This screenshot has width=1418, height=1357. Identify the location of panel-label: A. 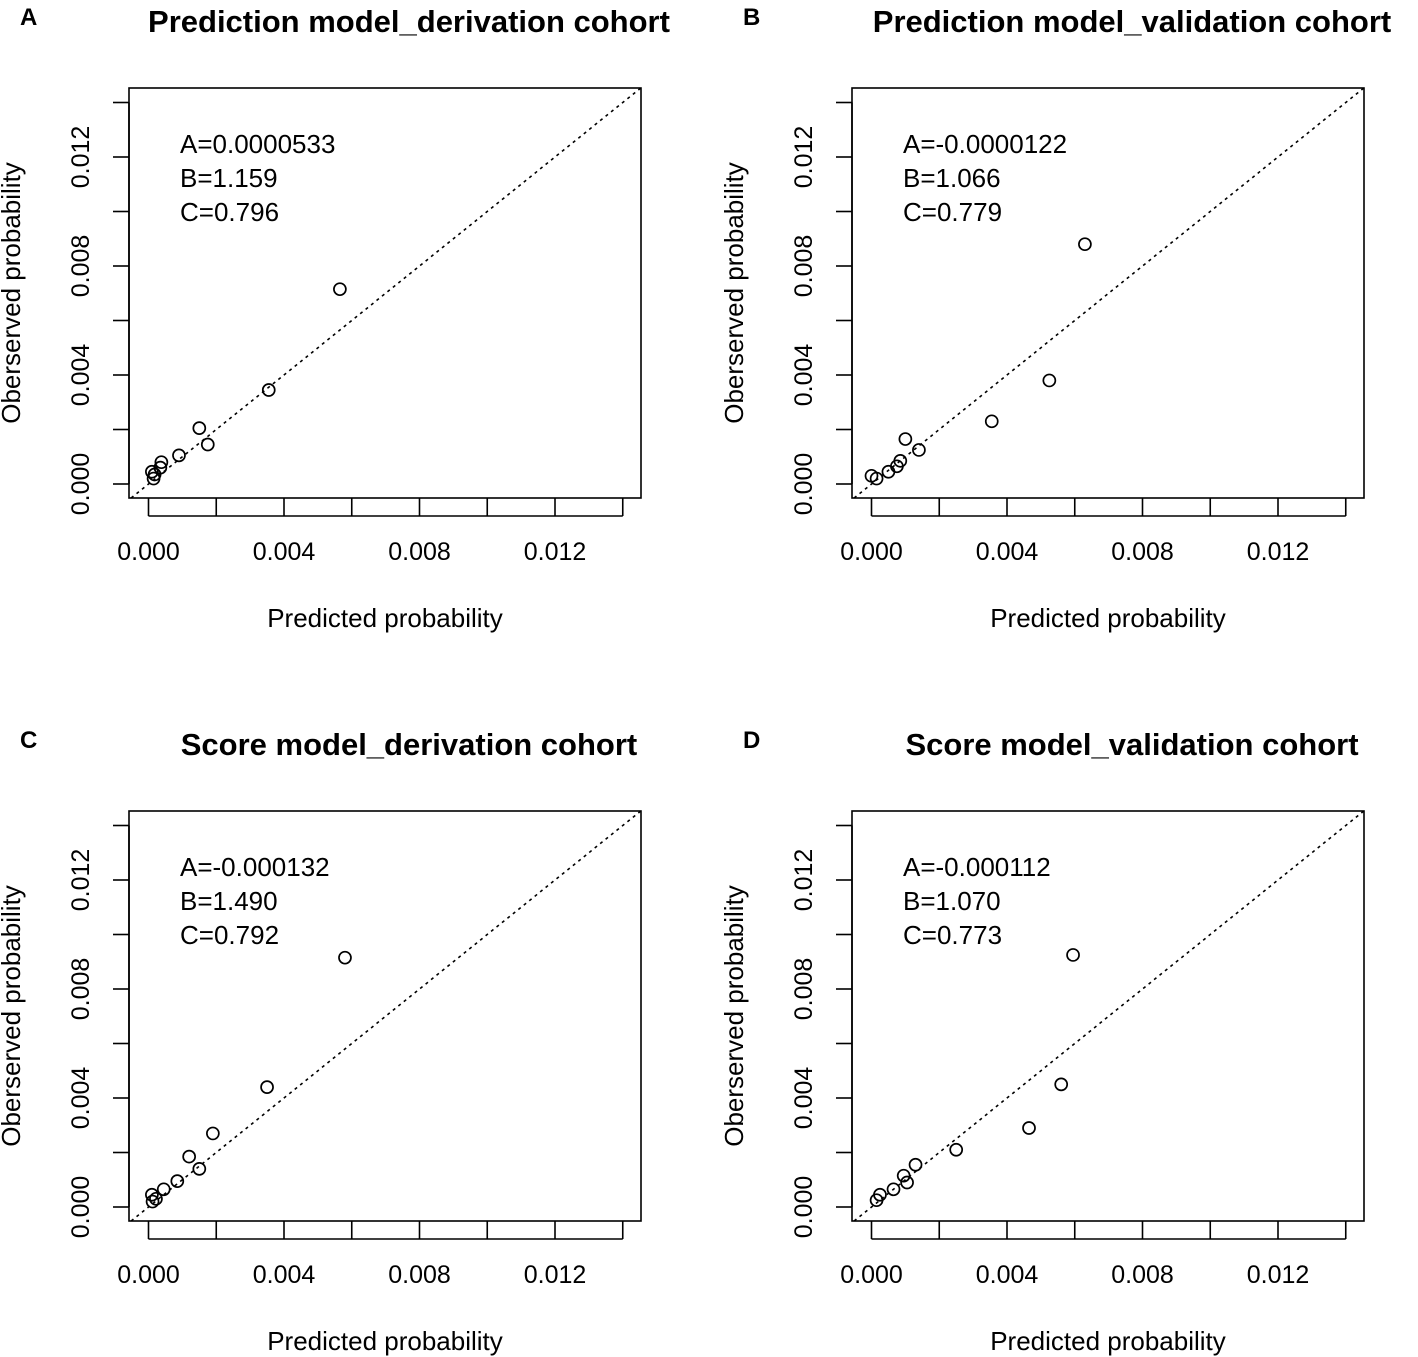
(28, 17).